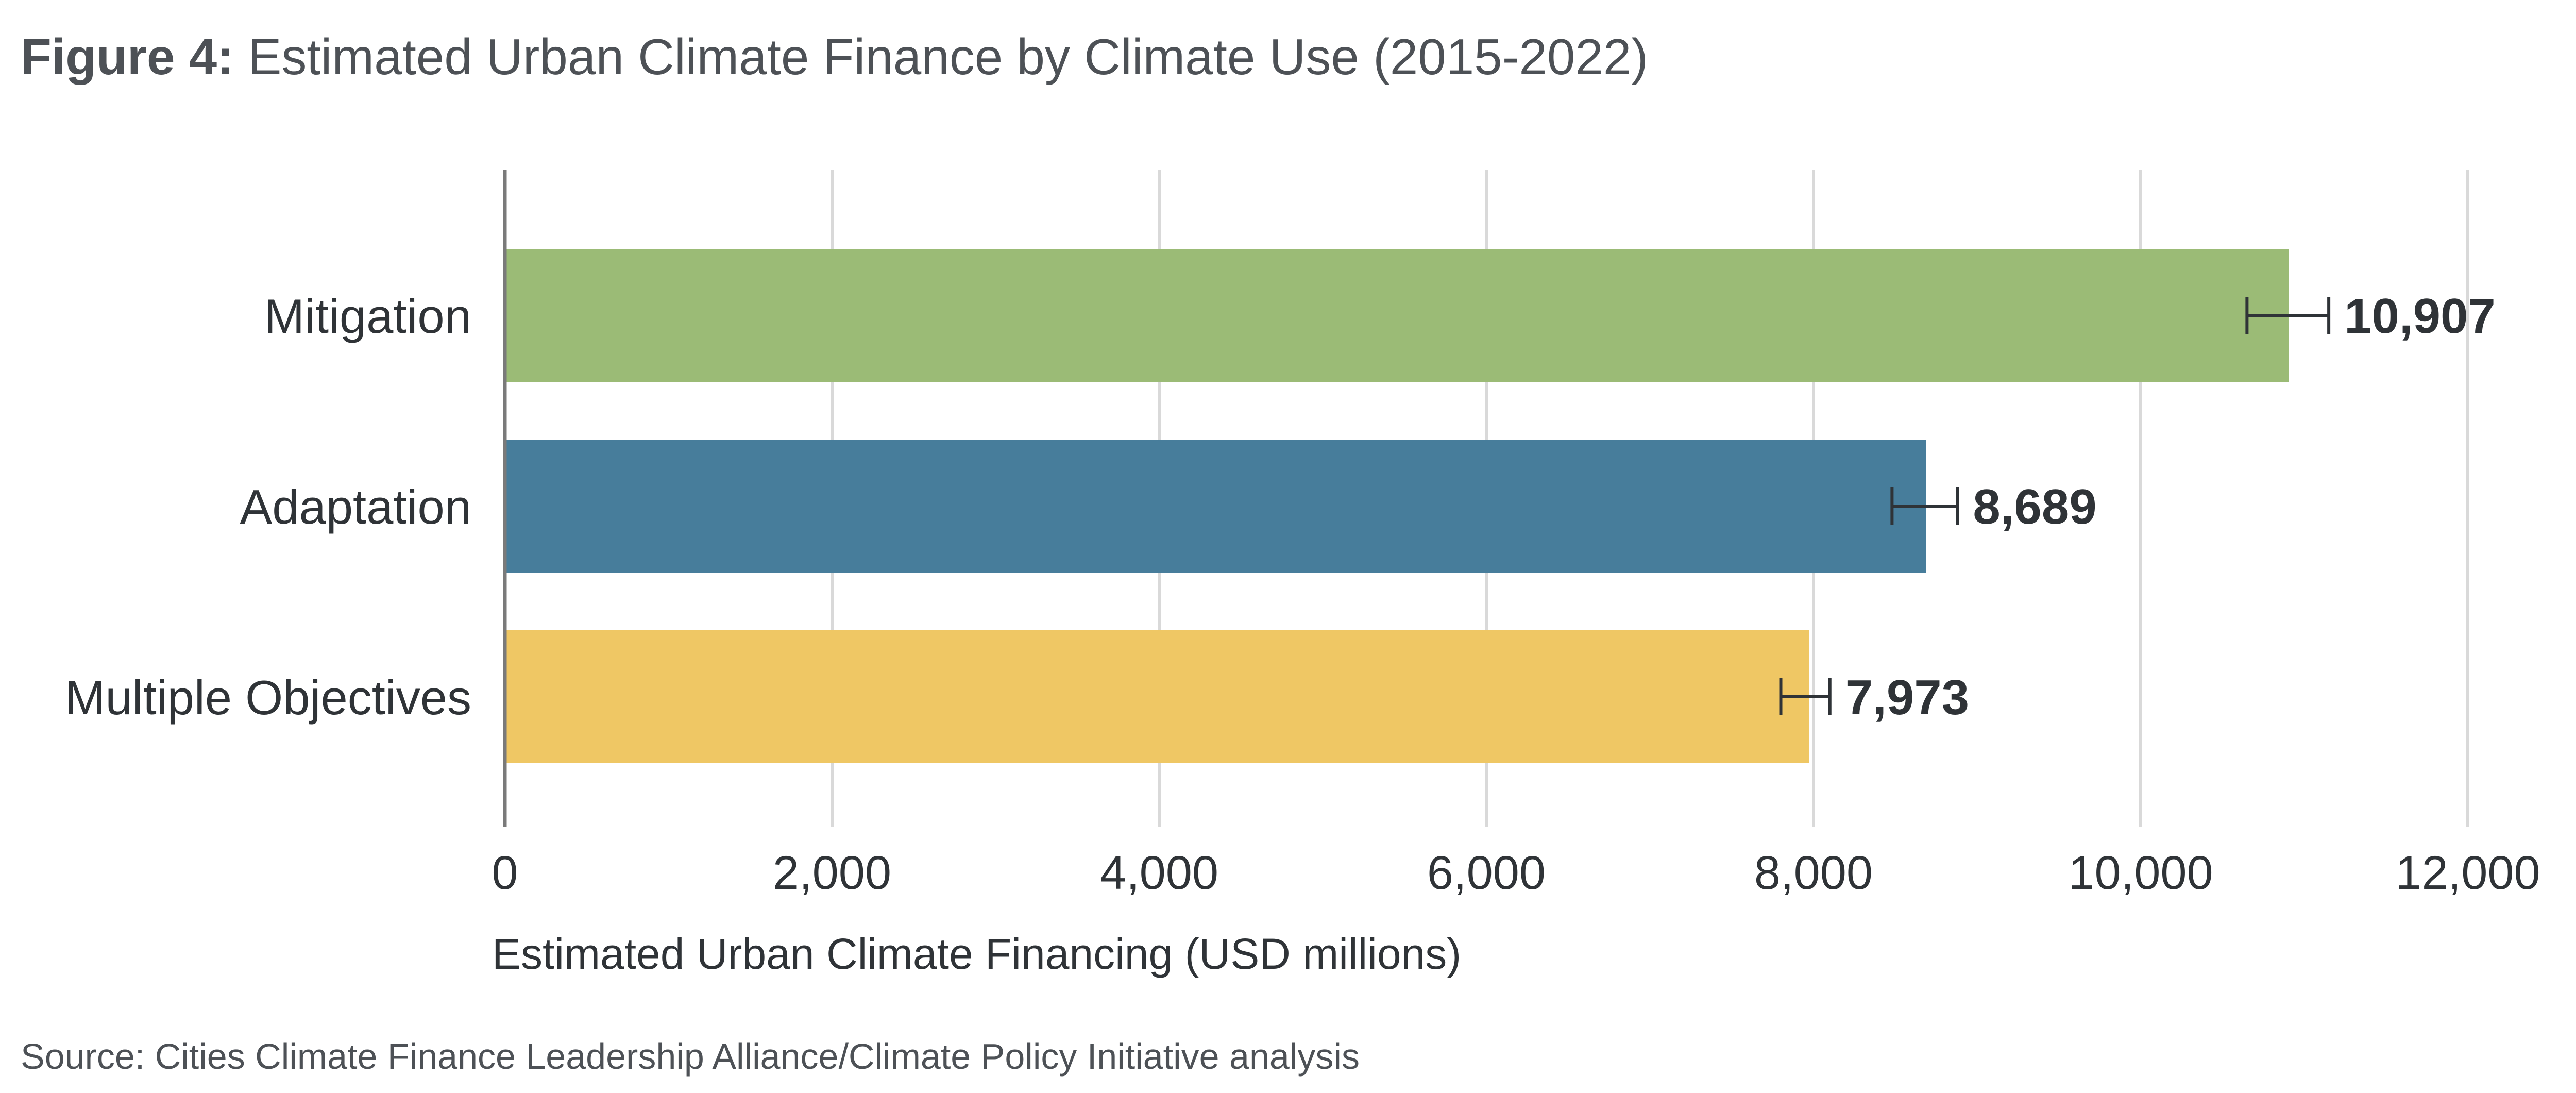 The image size is (2576, 1093). What do you see at coordinates (2420, 316) in the screenshot?
I see `data-label: 10,907` at bounding box center [2420, 316].